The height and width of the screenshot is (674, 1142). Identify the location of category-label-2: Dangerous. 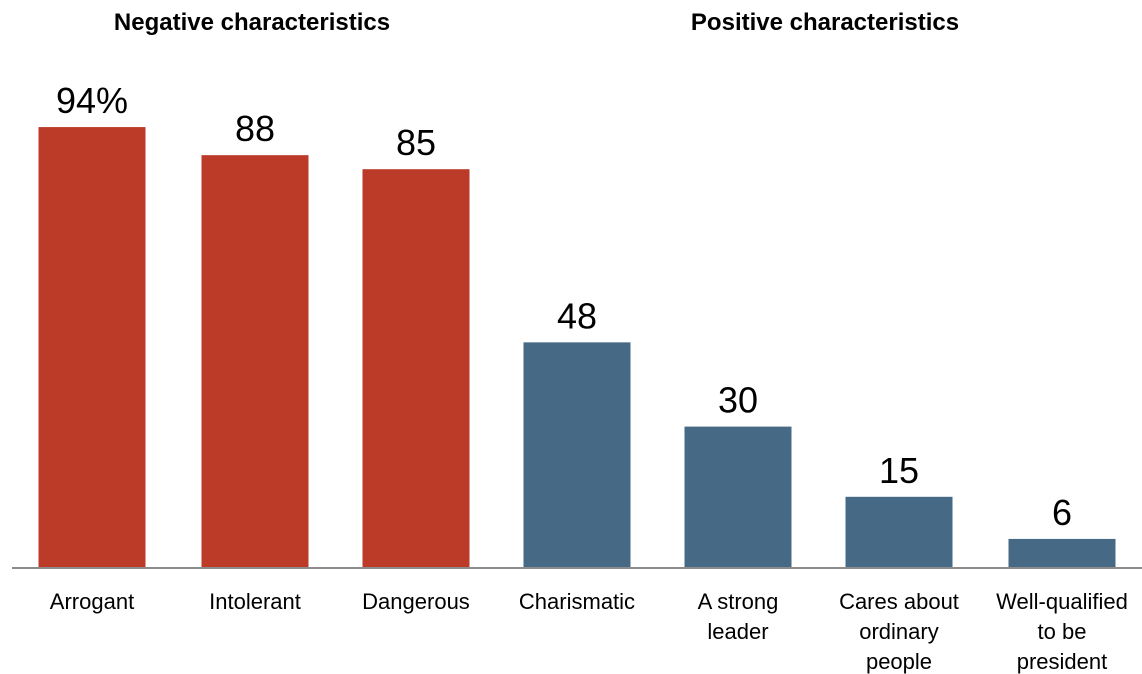
(416, 601).